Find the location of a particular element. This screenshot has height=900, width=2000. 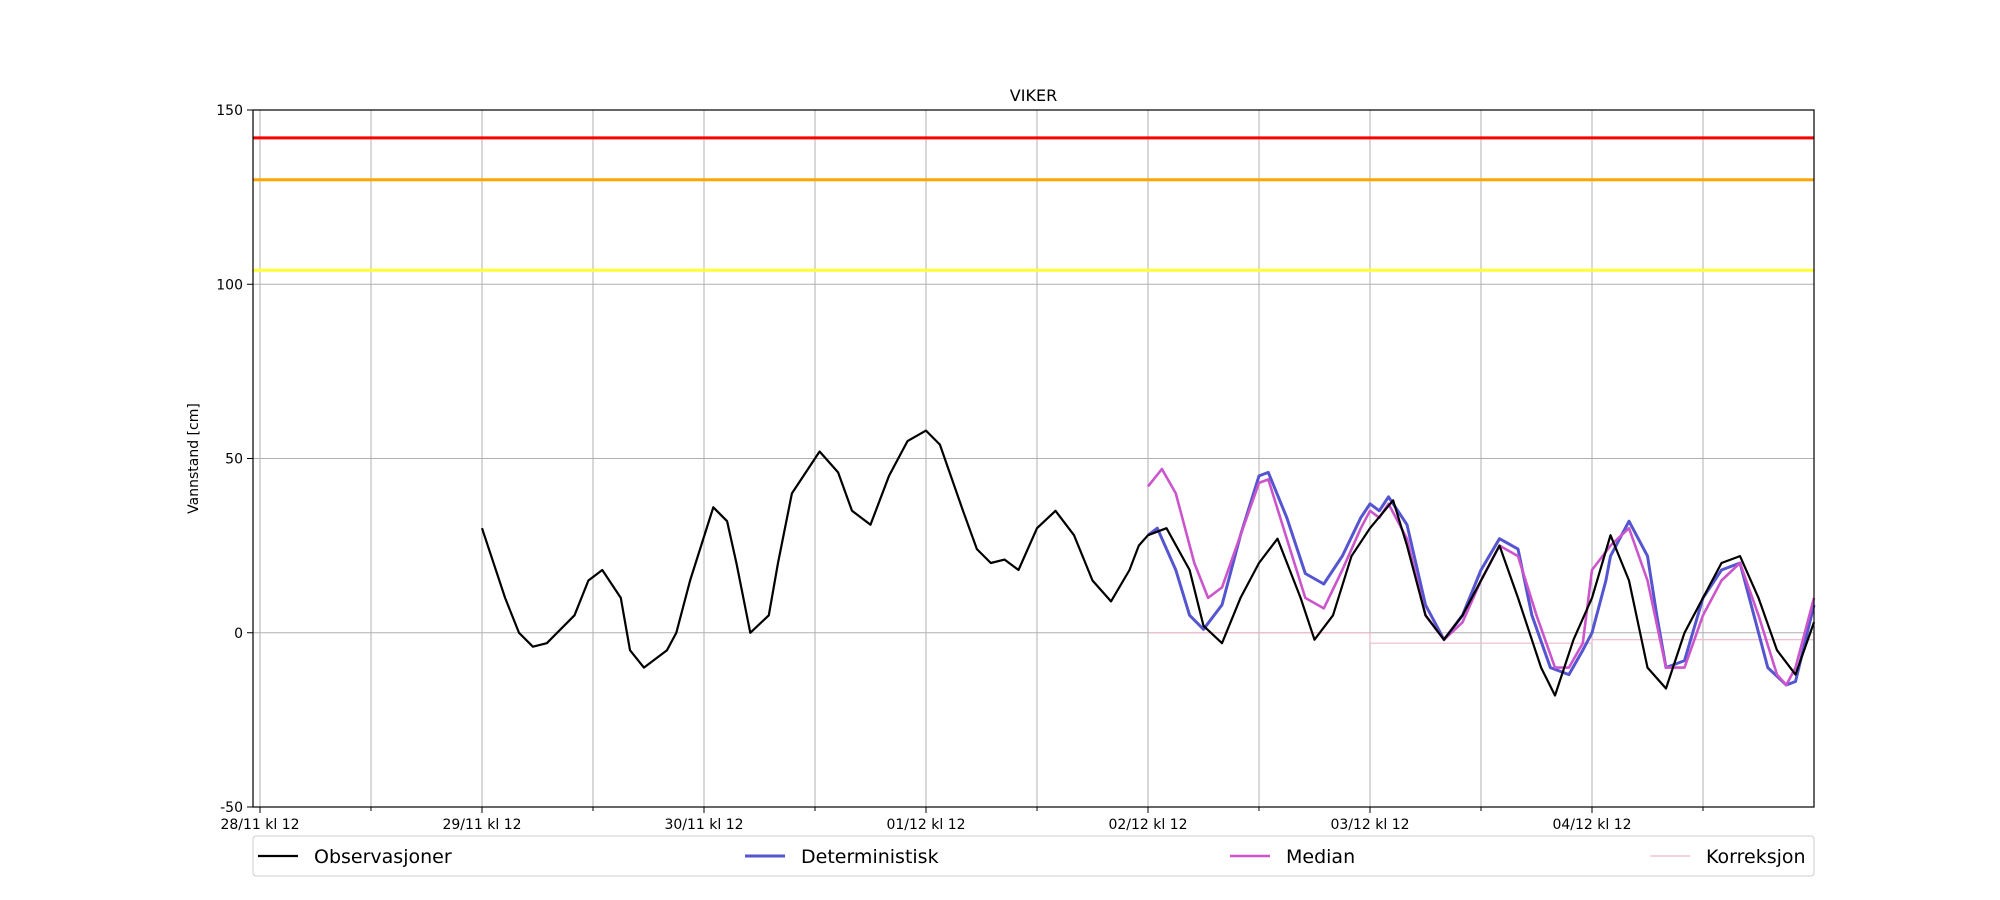

threshold-lines is located at coordinates (1033, 204).